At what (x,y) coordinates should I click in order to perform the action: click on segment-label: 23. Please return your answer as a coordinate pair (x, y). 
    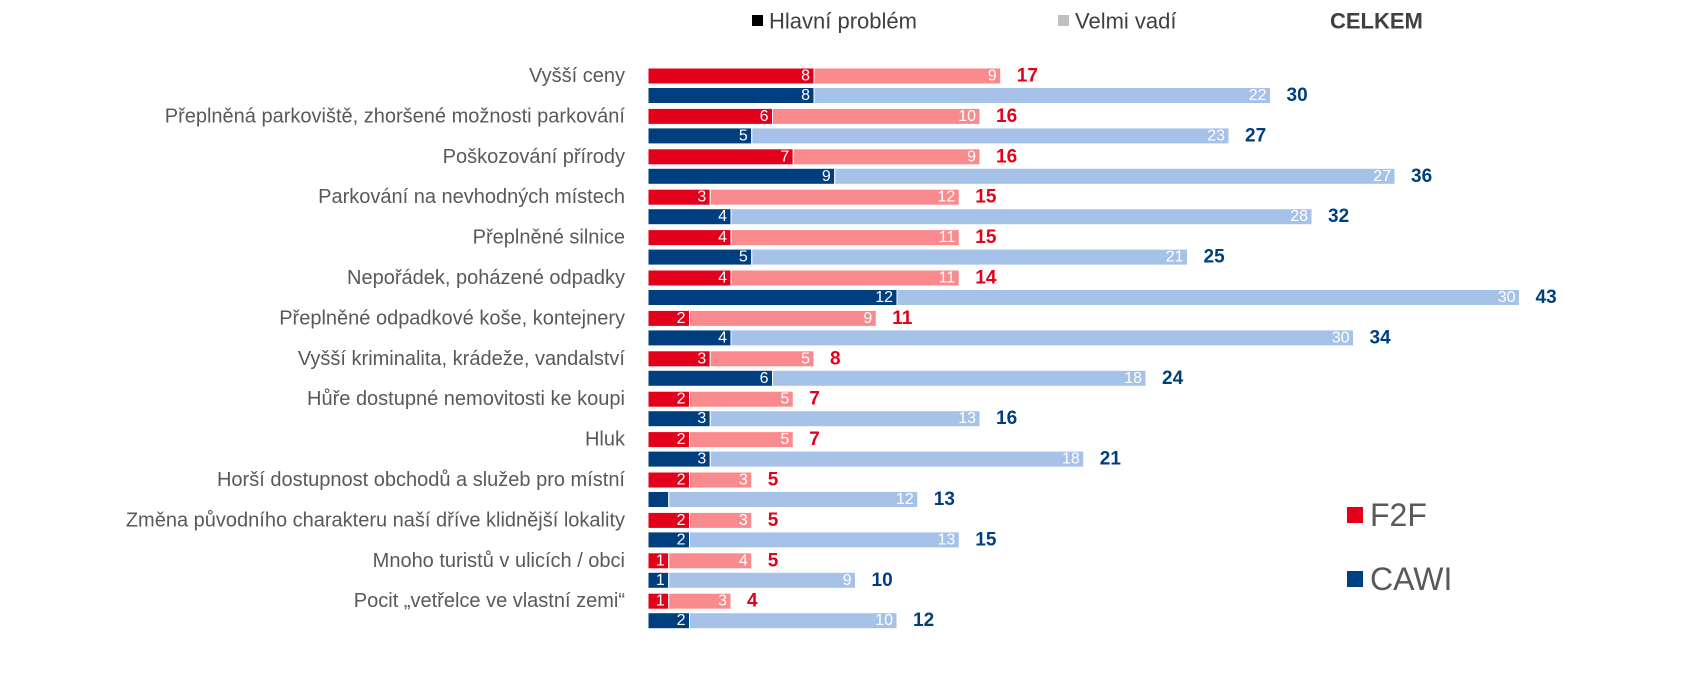
    Looking at the image, I should click on (1216, 135).